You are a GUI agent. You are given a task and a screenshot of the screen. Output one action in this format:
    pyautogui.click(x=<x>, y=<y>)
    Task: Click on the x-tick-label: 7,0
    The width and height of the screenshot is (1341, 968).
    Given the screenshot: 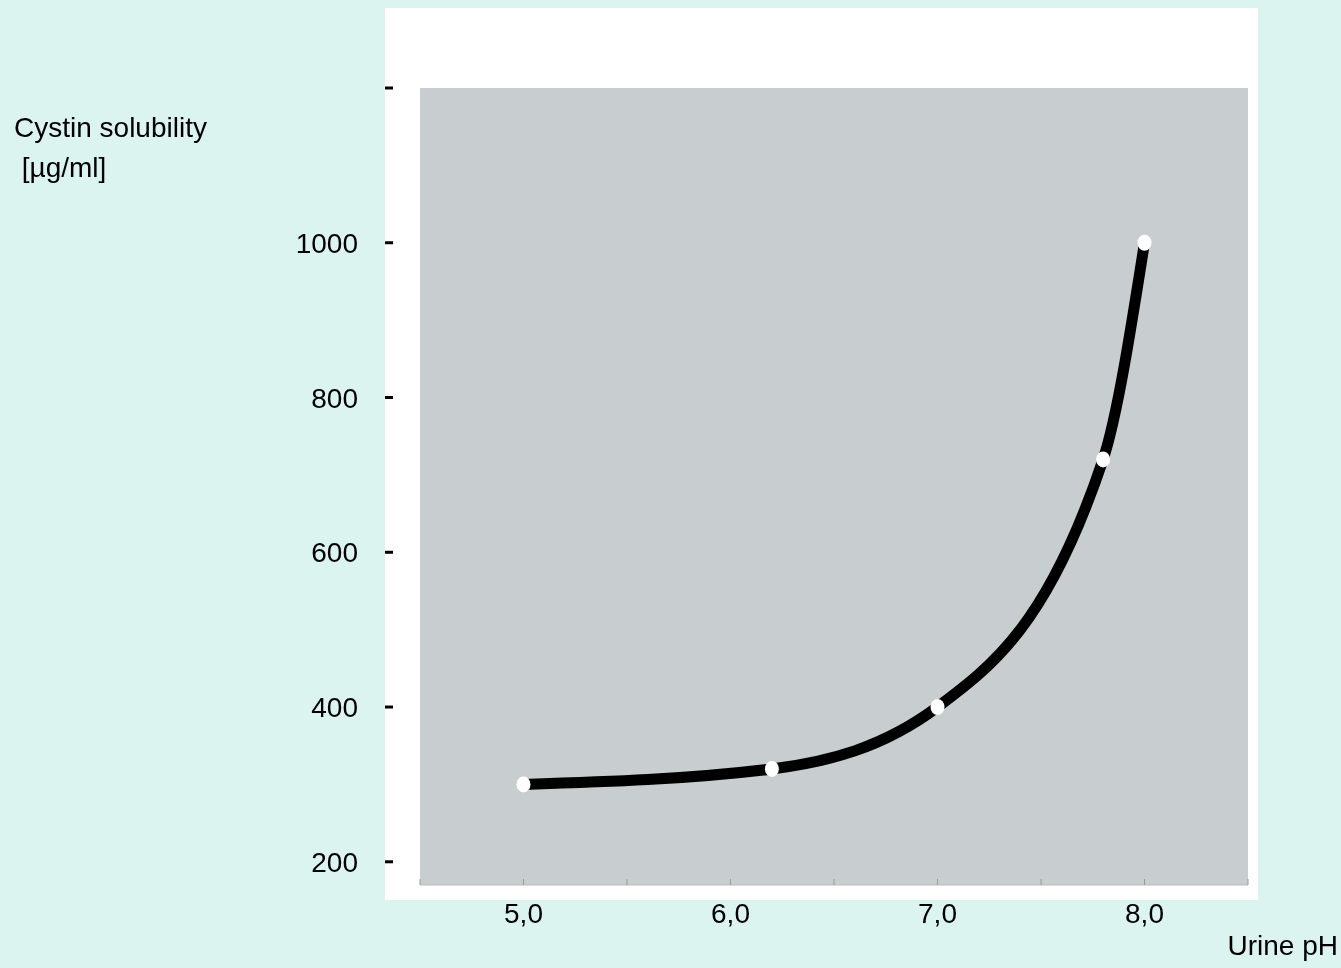 What is the action you would take?
    pyautogui.click(x=937, y=913)
    